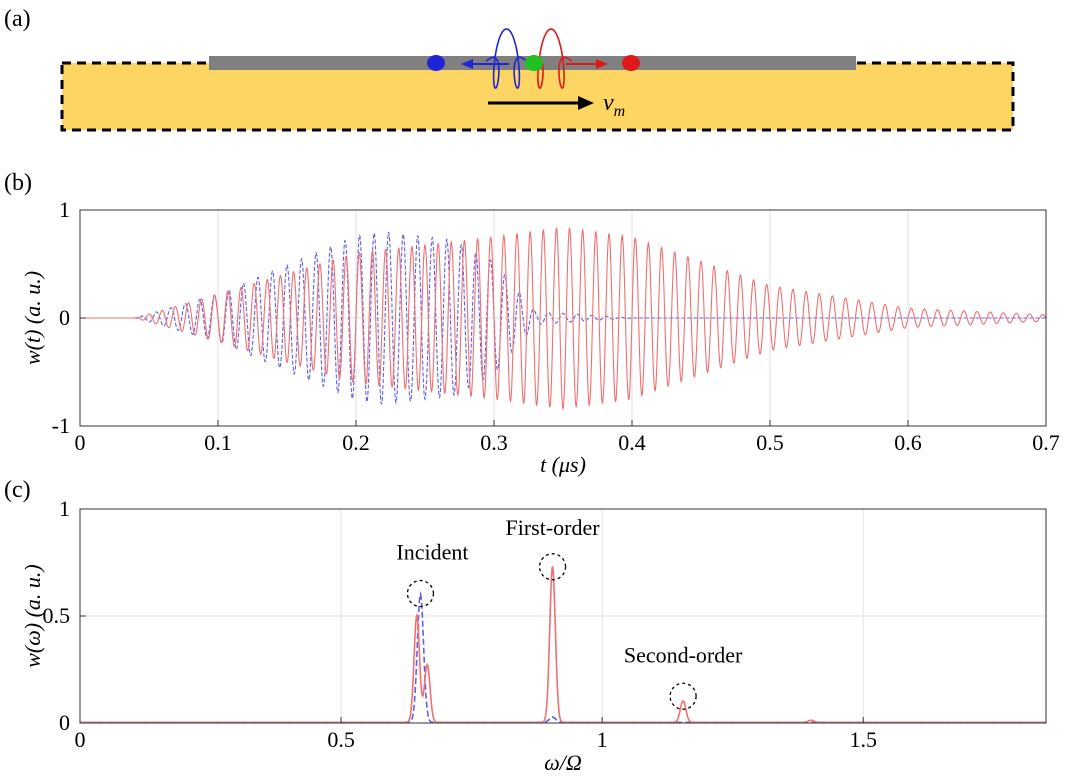  What do you see at coordinates (908, 442) in the screenshot?
I see `x-tick-label: 0.6` at bounding box center [908, 442].